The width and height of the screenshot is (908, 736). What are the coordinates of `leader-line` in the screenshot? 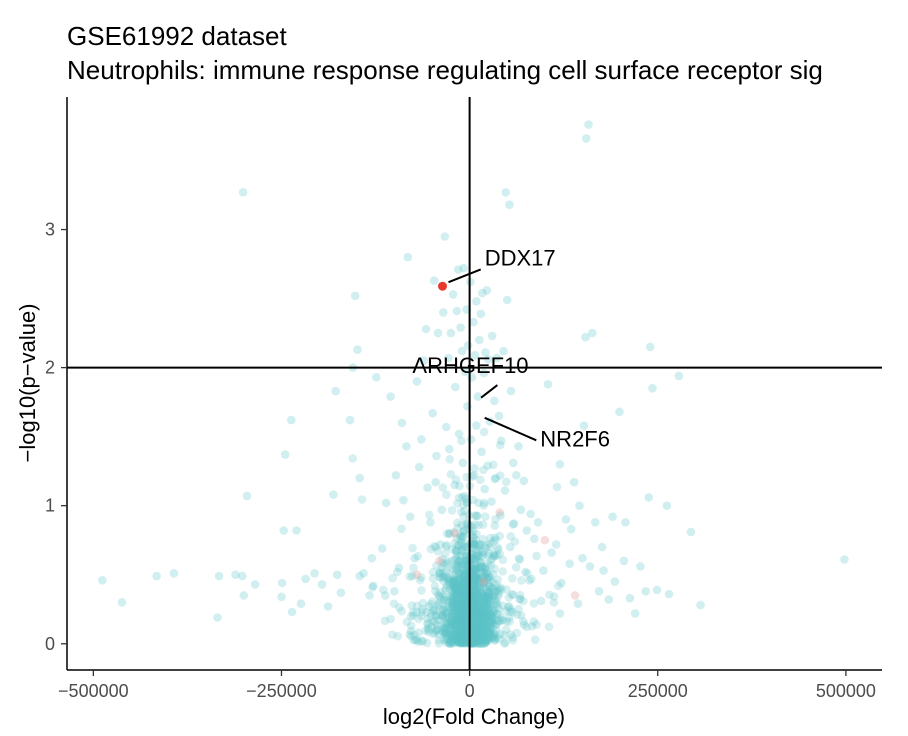 It's located at (465, 276).